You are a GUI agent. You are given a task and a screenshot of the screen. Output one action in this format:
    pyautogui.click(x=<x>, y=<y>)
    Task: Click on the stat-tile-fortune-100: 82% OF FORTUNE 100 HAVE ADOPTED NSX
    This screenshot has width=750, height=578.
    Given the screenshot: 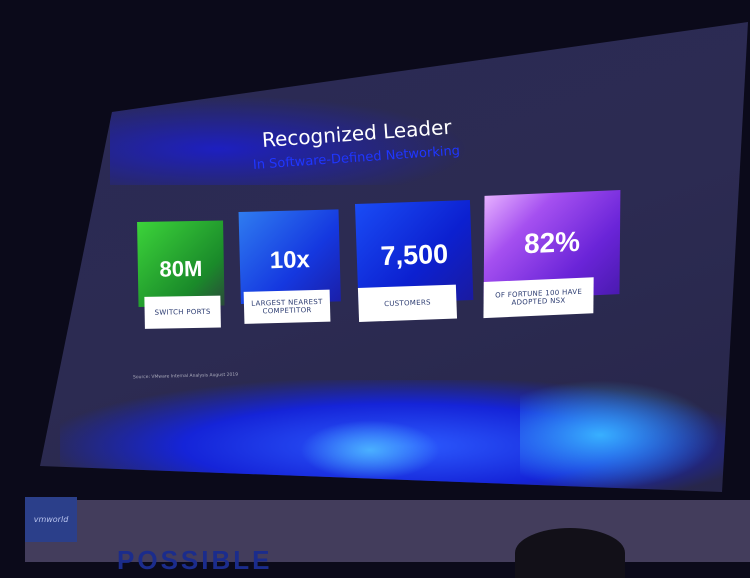 What is the action you would take?
    pyautogui.click(x=552, y=254)
    